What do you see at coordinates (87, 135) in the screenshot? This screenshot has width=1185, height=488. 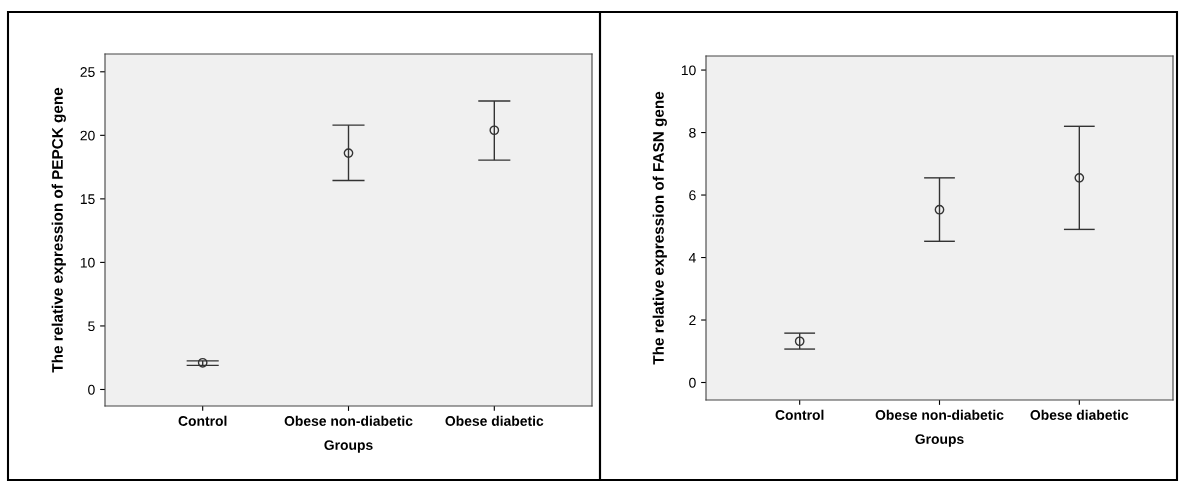 I see `y-tick-label: 20` at bounding box center [87, 135].